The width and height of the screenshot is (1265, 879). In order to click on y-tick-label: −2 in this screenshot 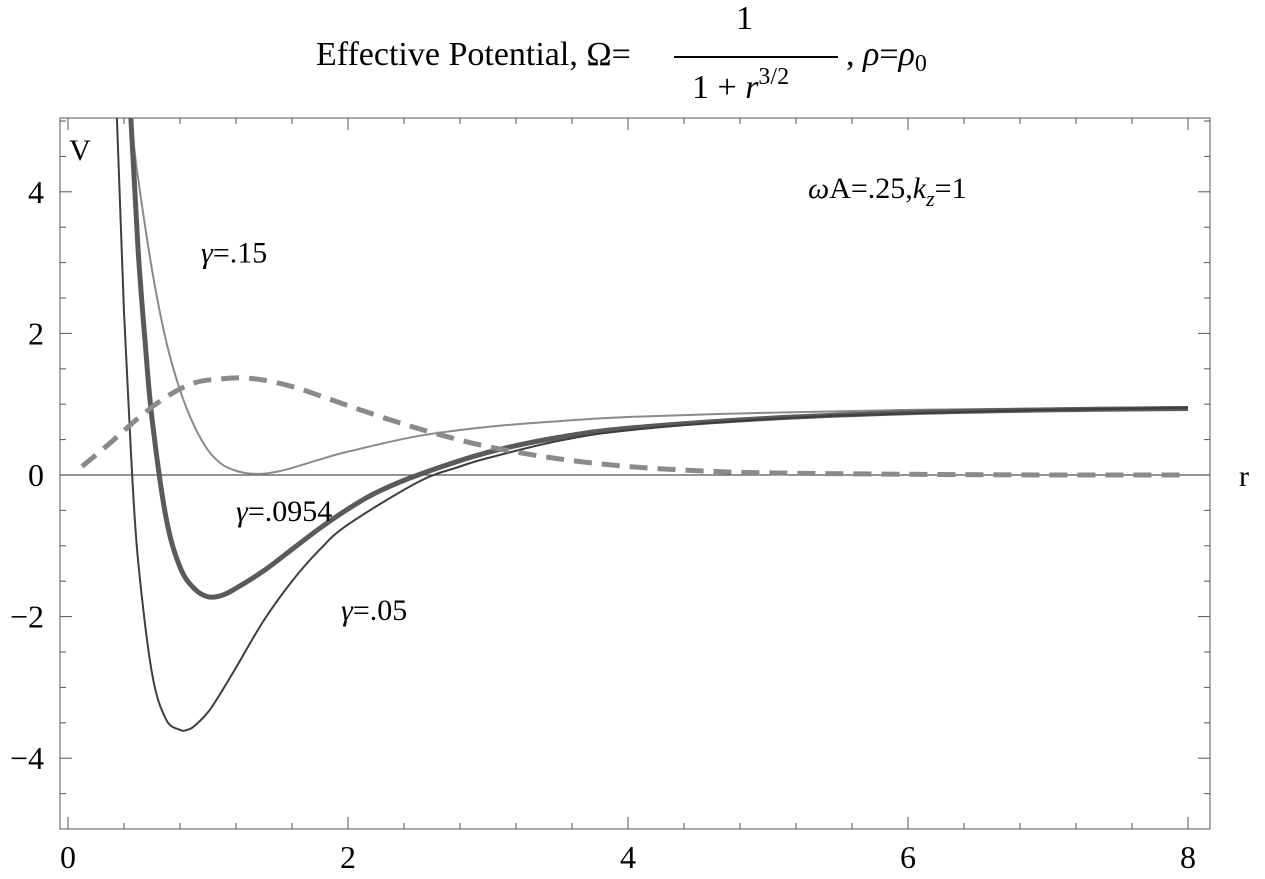, I will do `click(27, 617)`.